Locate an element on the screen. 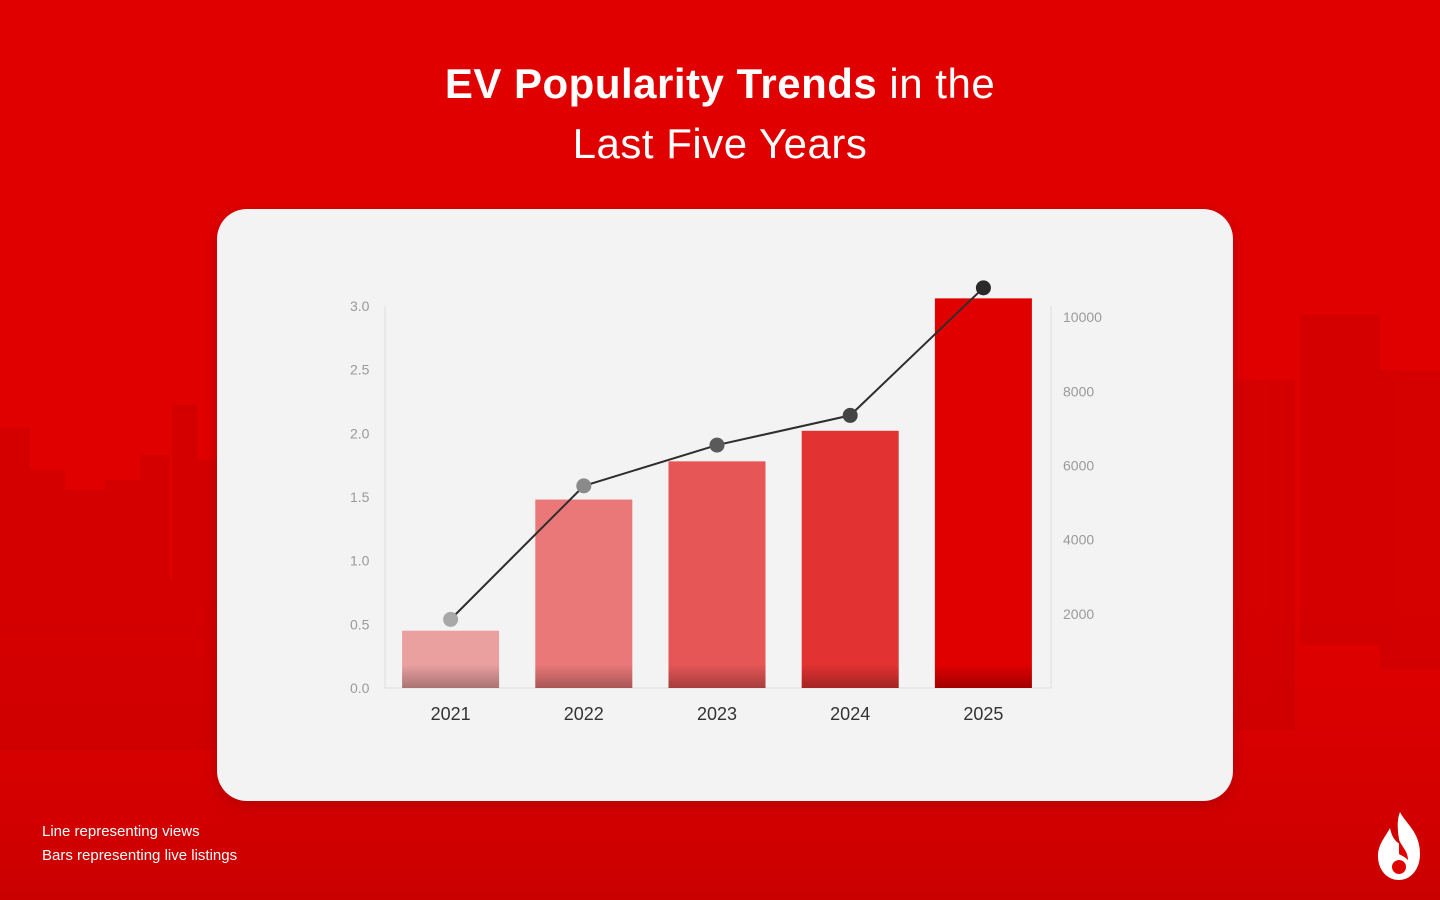 This screenshot has width=1440, height=900. x-tick-label: 2024 is located at coordinates (850, 714).